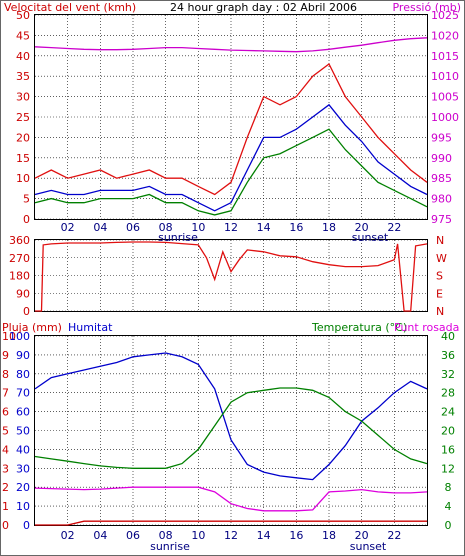  I want to click on temperature-tick-label: 36, so click(448, 355).